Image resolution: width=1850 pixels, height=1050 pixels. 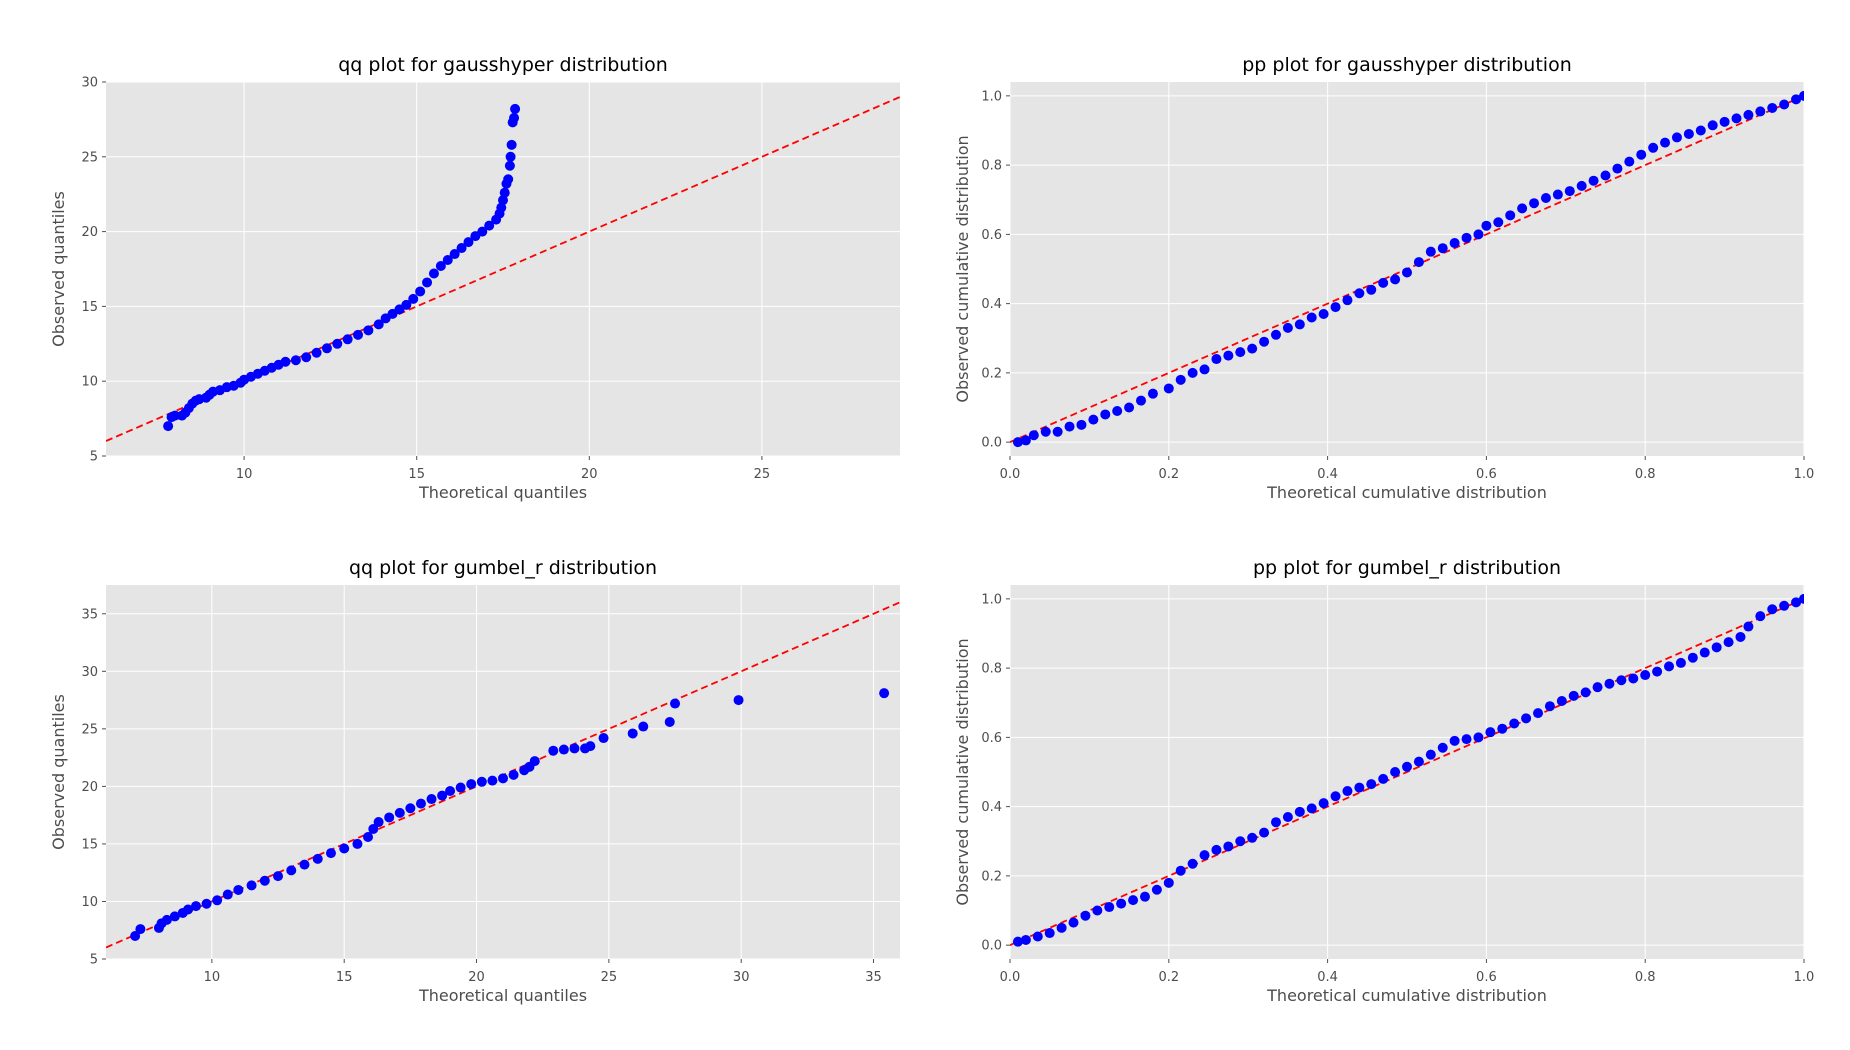 What do you see at coordinates (503, 568) in the screenshot?
I see `chart-title: qq plot for gumbel_r distribution` at bounding box center [503, 568].